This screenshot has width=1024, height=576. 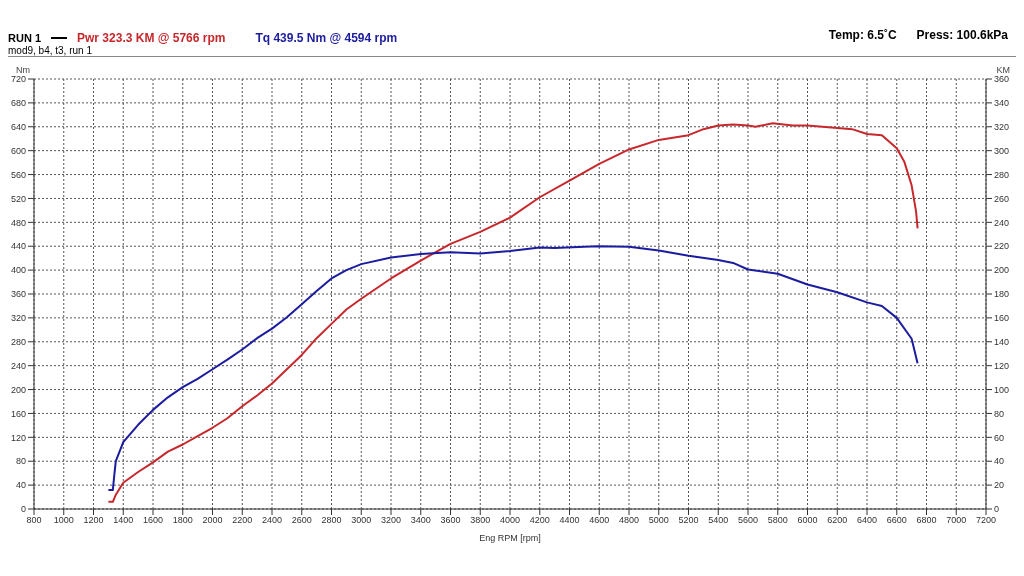 I want to click on x-tick-label: 2200, so click(x=242, y=520).